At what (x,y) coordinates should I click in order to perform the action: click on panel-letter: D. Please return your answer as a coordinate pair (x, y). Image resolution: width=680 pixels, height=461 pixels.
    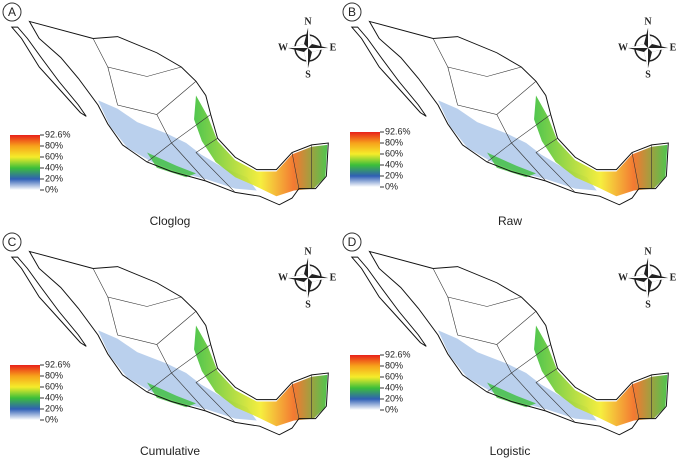
    Looking at the image, I should click on (352, 242).